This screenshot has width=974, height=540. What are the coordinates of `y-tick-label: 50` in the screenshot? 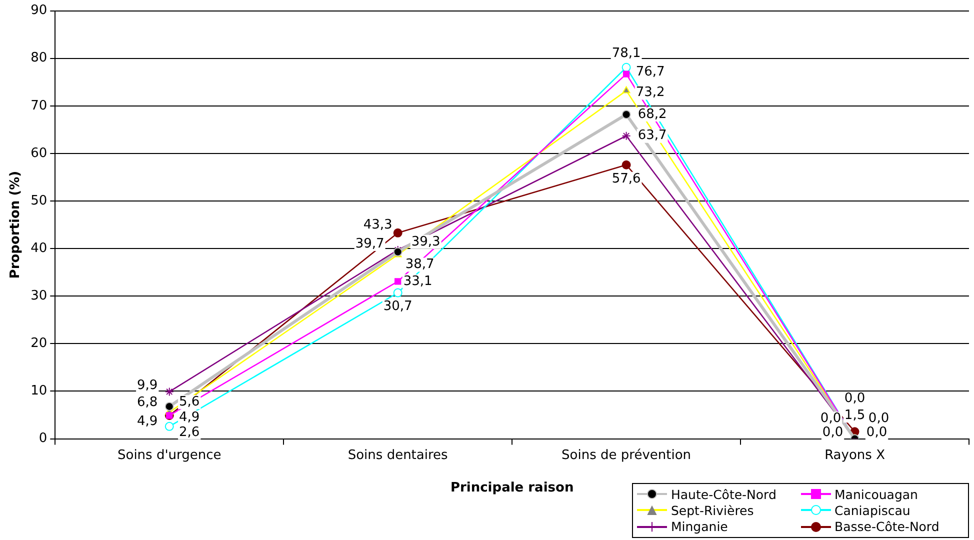 It's located at (39, 200).